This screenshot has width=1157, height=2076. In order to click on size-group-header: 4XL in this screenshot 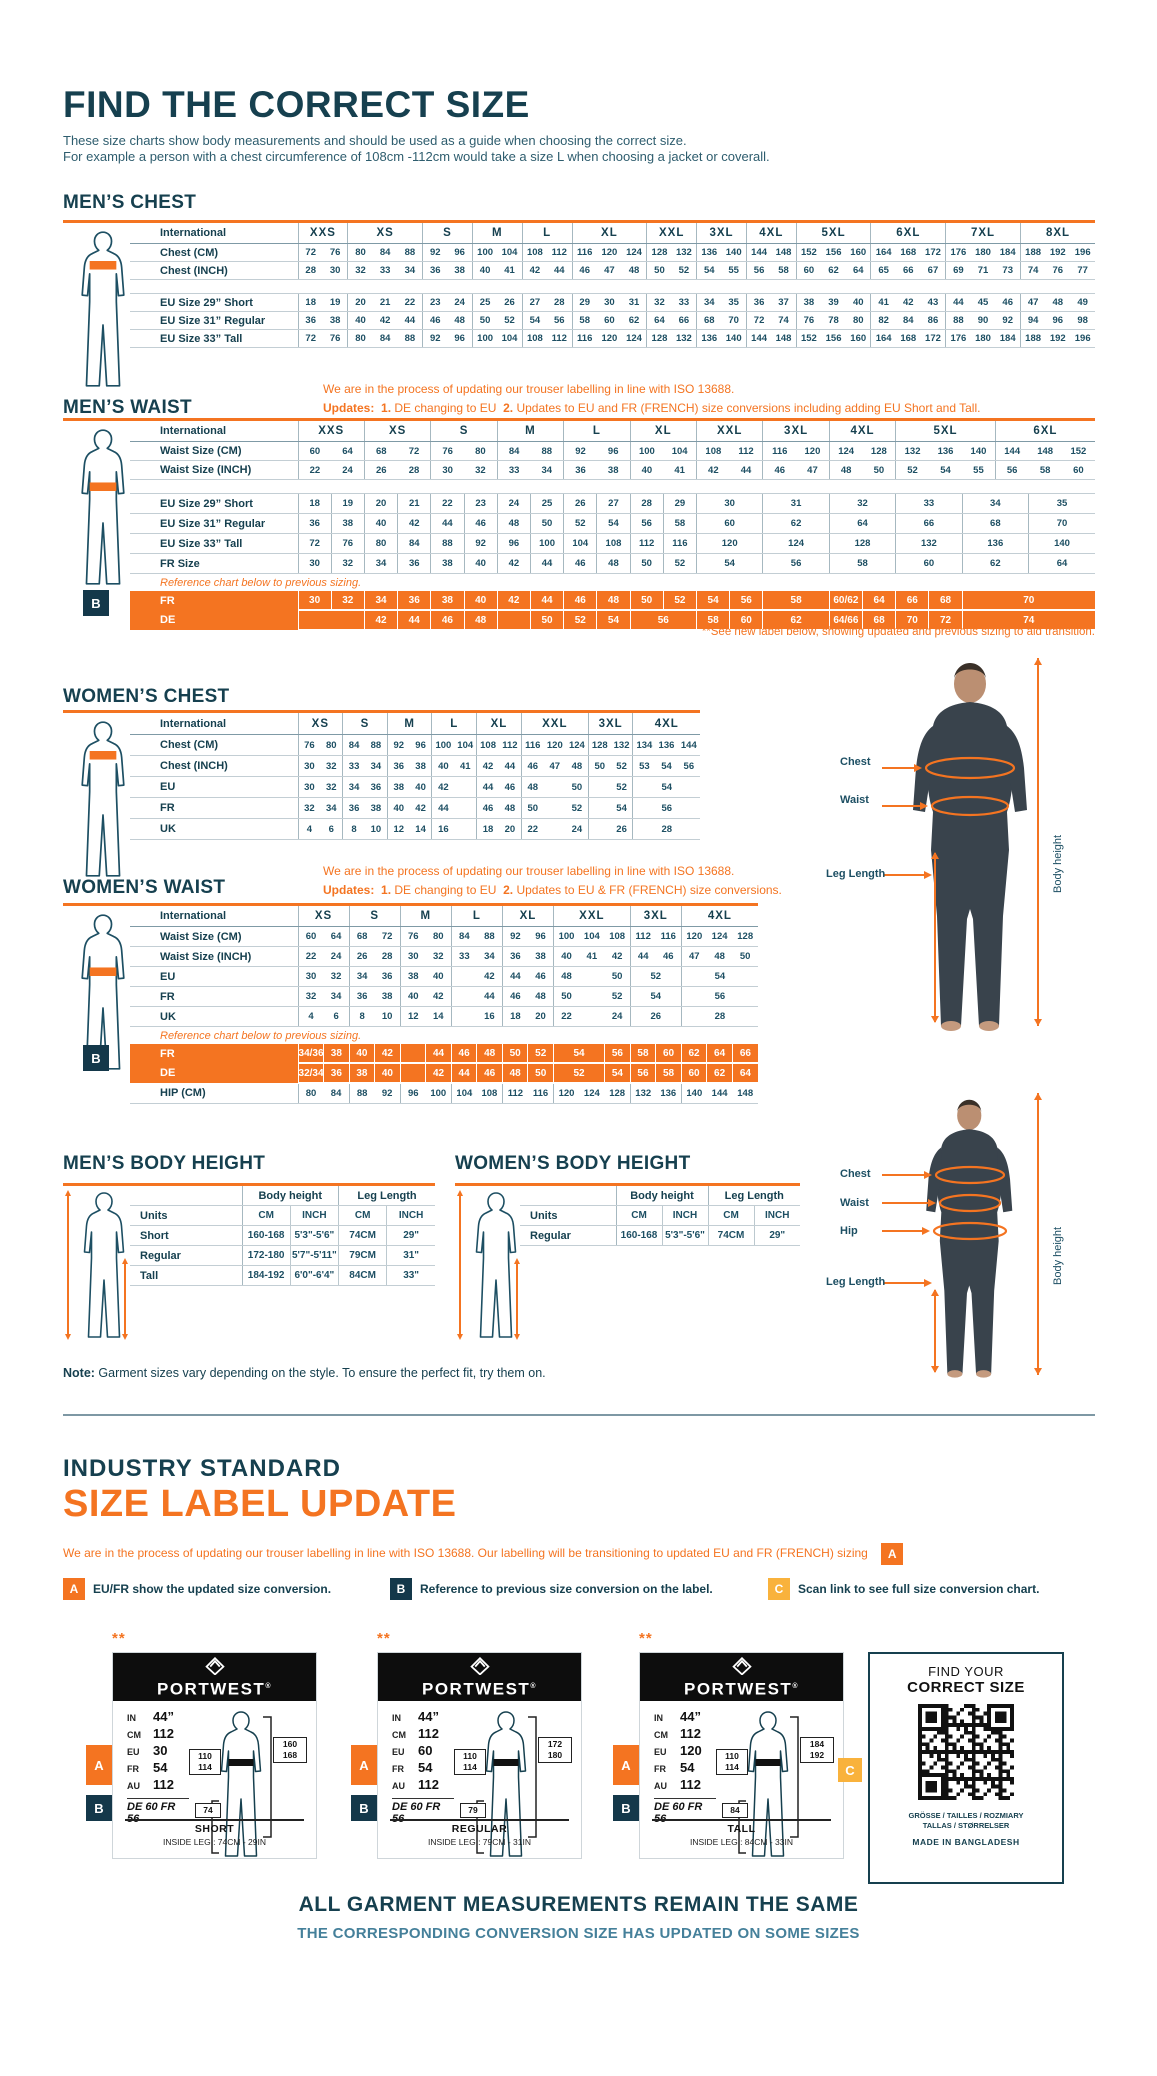, I will do `click(862, 431)`.